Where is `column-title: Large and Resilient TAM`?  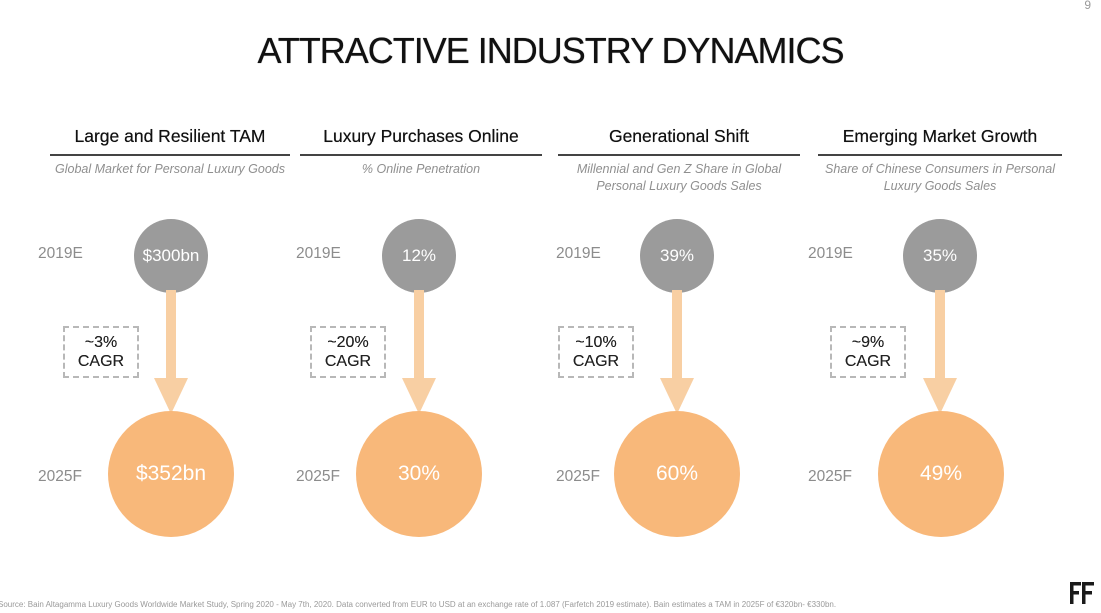 column-title: Large and Resilient TAM is located at coordinates (170, 136).